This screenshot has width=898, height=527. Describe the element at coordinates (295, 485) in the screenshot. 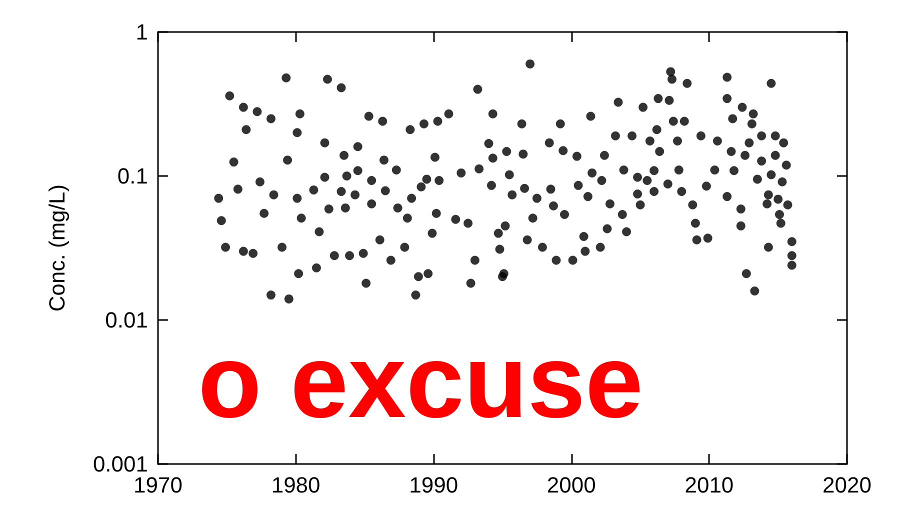

I see `x-tick-label: 1980` at that location.